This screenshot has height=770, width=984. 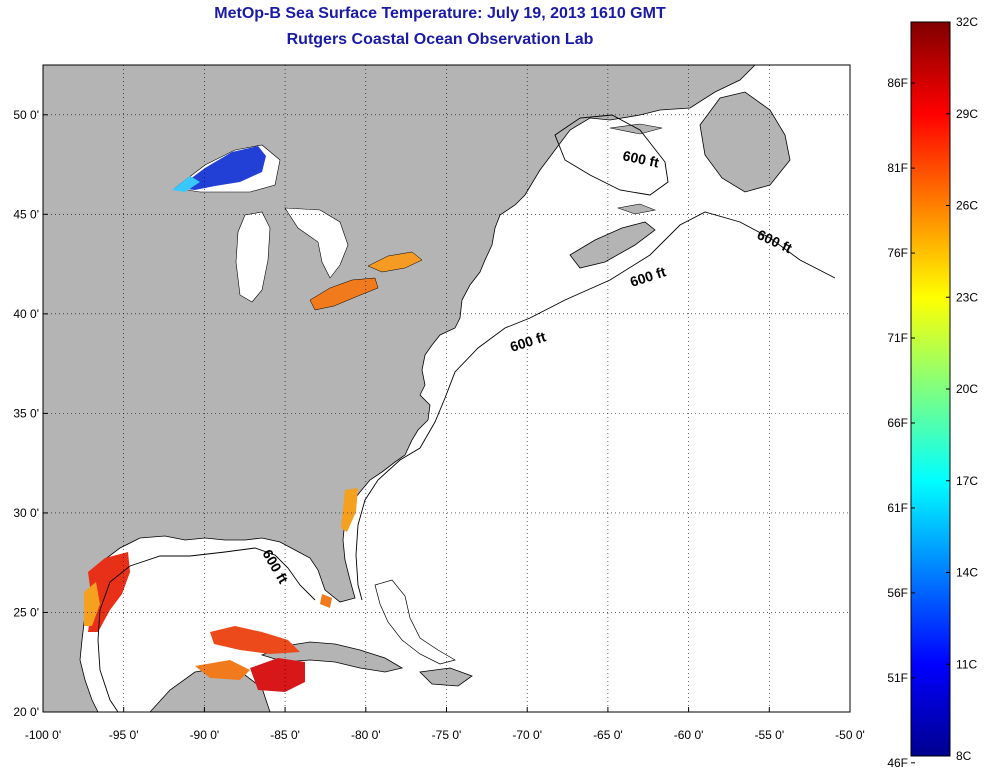 I want to click on x-tick-label: -80 0', so click(x=366, y=735).